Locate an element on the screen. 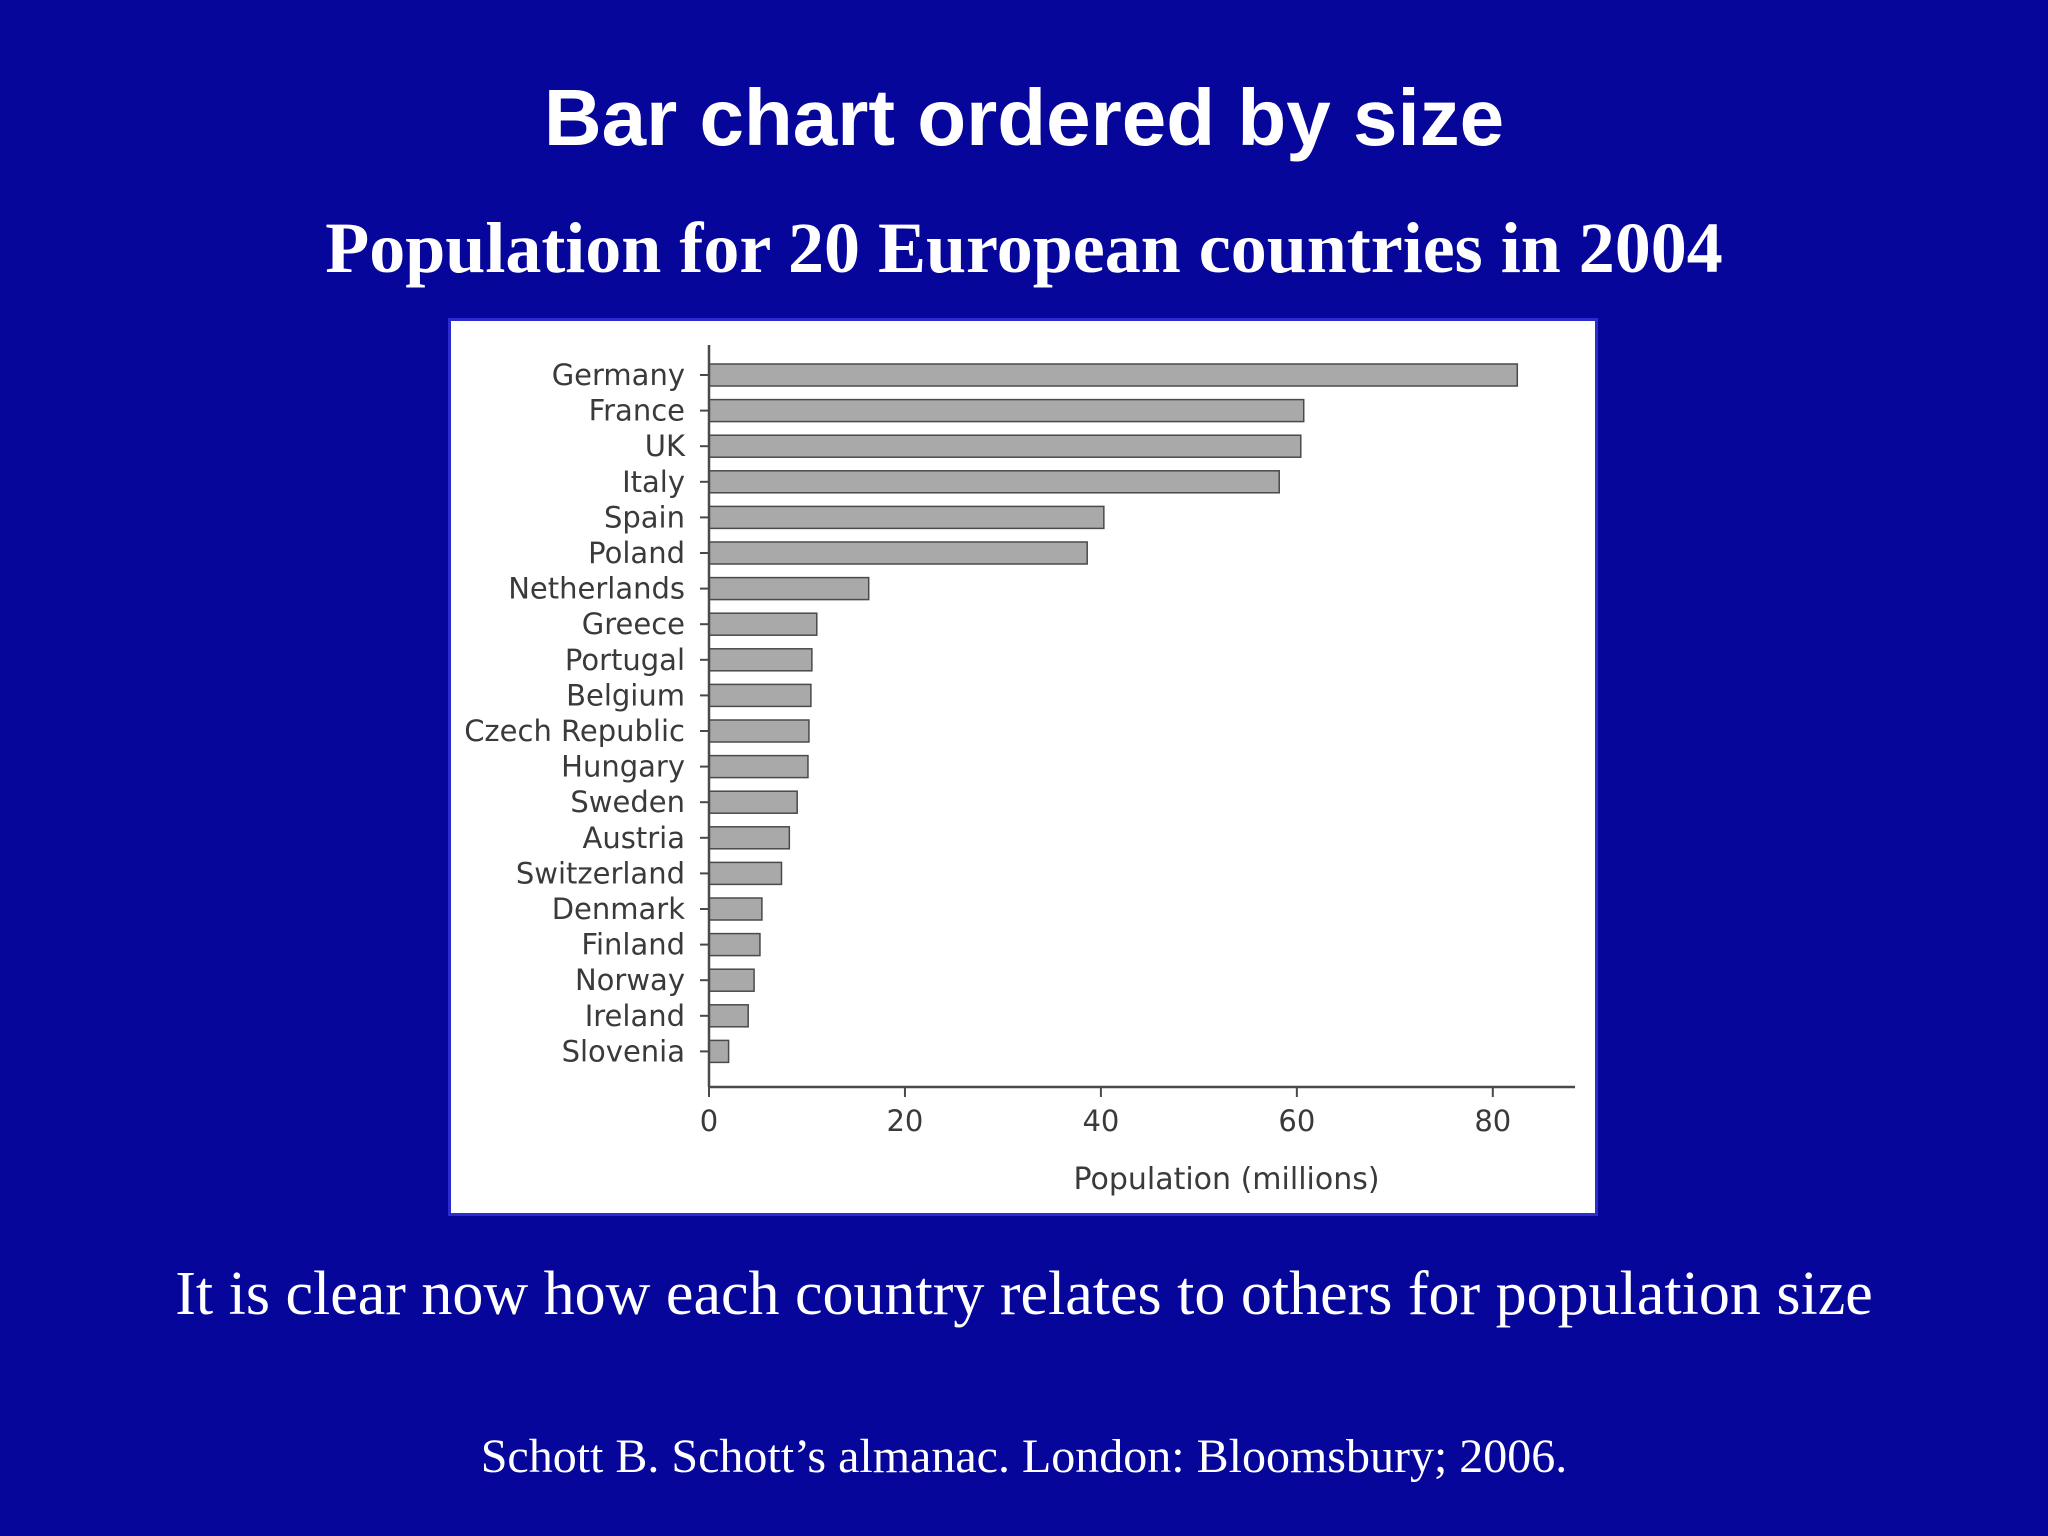 The height and width of the screenshot is (1536, 2048). category-label: Sweden is located at coordinates (627, 802).